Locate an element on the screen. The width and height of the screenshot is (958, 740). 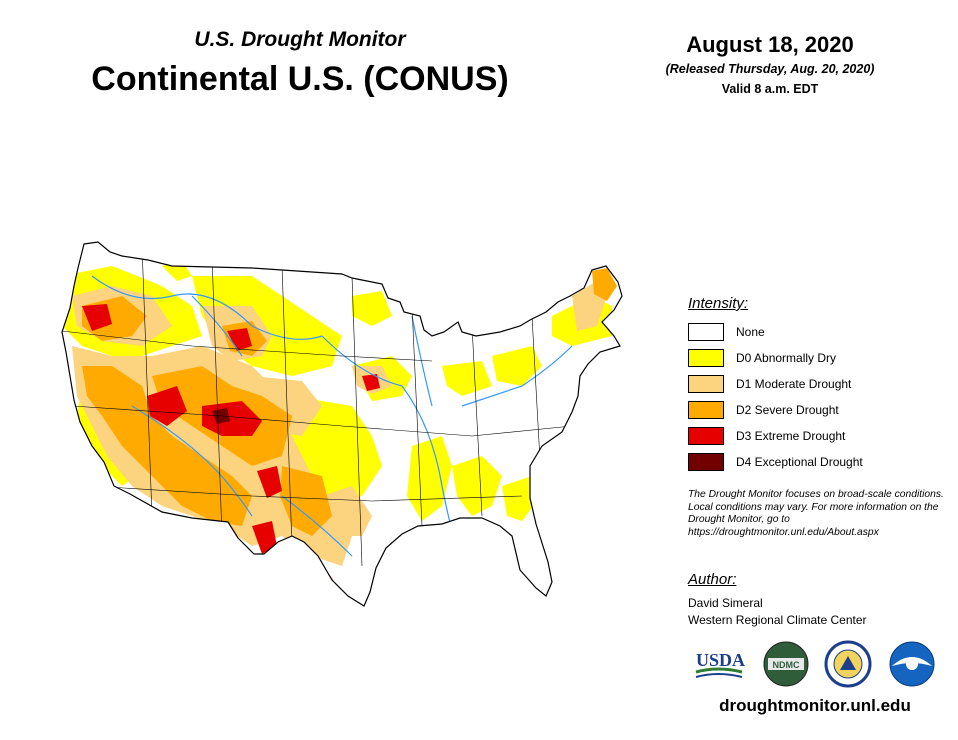
legend-item: D4 Exceptional Drought is located at coordinates (775, 462).